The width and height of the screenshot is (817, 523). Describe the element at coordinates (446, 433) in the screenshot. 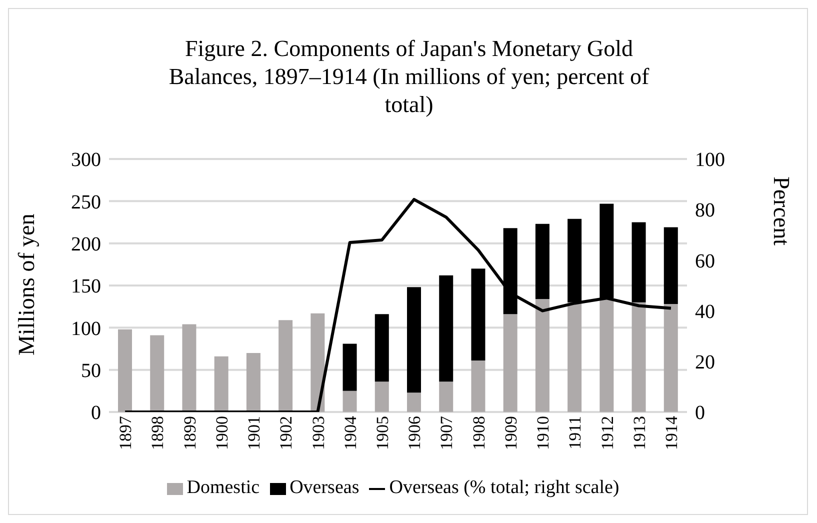

I see `x-tick-label: 1907` at that location.